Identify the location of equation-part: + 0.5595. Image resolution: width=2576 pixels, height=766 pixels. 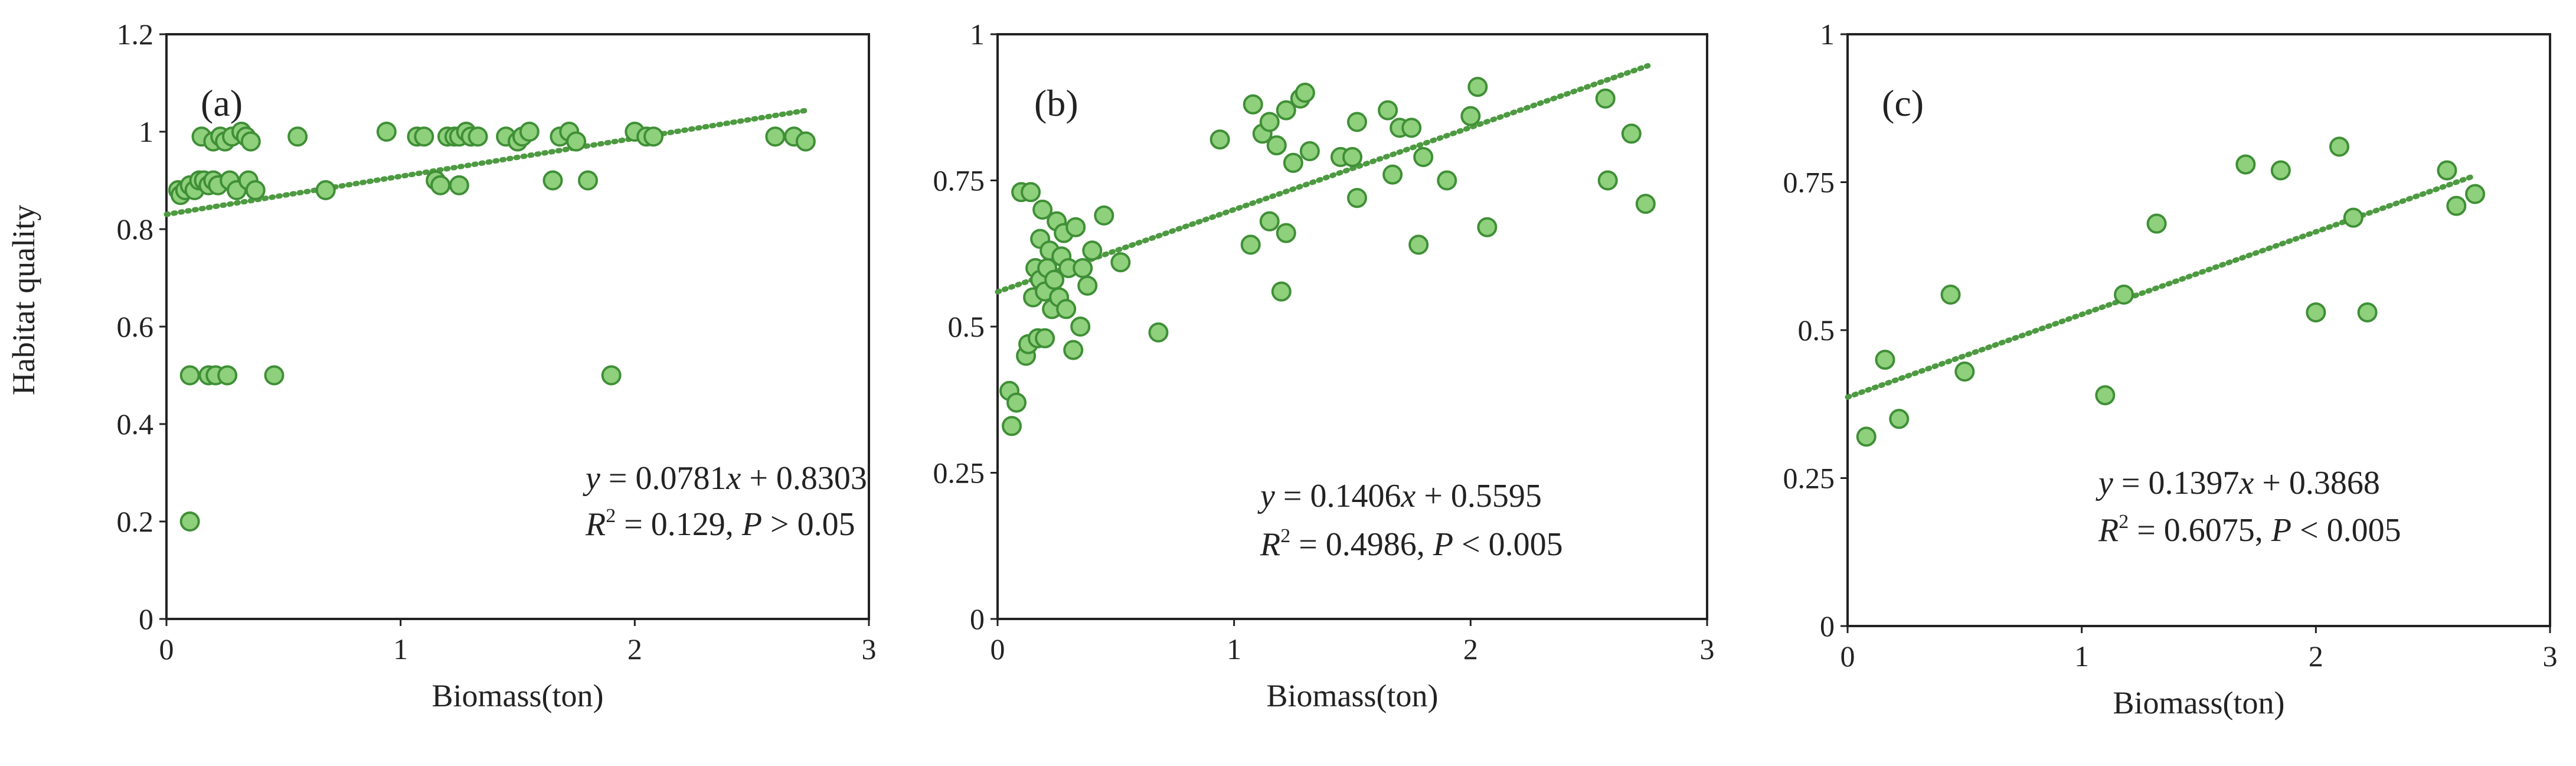
(1479, 496).